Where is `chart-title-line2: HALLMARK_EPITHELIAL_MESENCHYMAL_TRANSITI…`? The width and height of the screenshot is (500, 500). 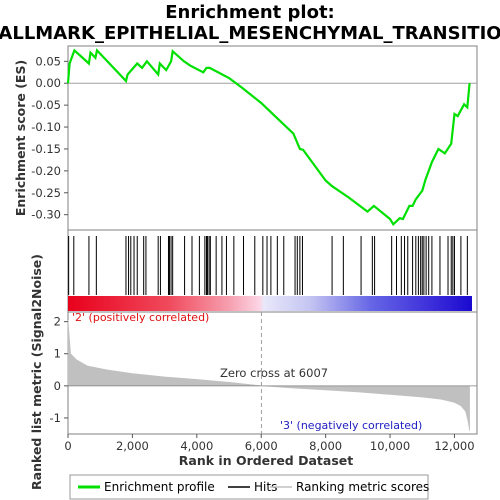 chart-title-line2: HALLMARK_EPITHELIAL_MESENCHYMAL_TRANSITI… is located at coordinates (250, 33).